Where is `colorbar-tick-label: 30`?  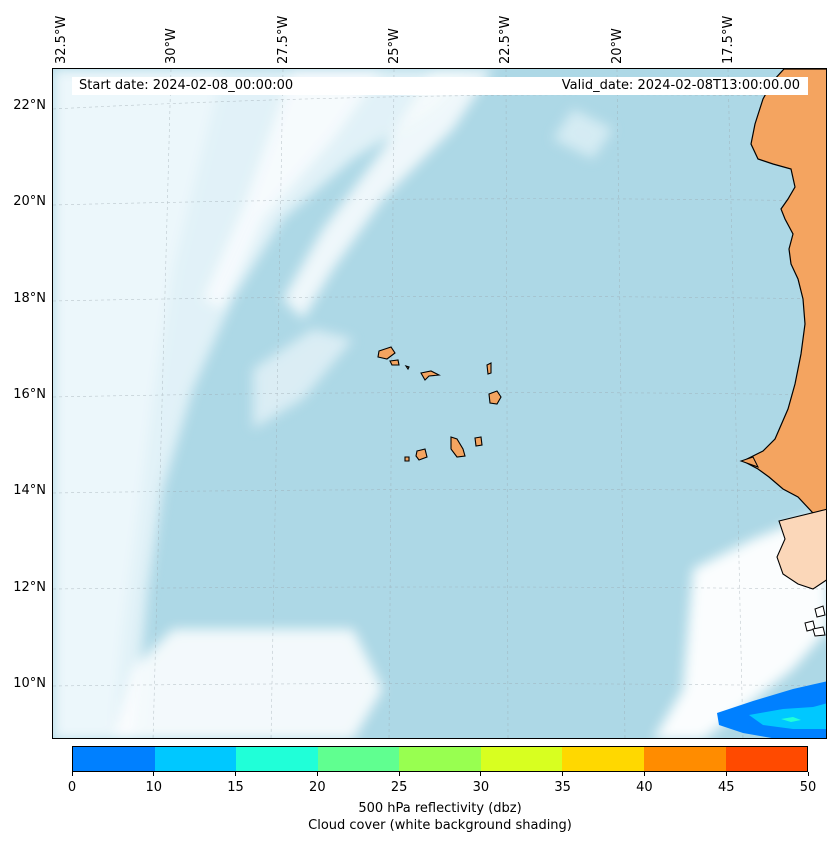
colorbar-tick-label: 30 is located at coordinates (481, 787).